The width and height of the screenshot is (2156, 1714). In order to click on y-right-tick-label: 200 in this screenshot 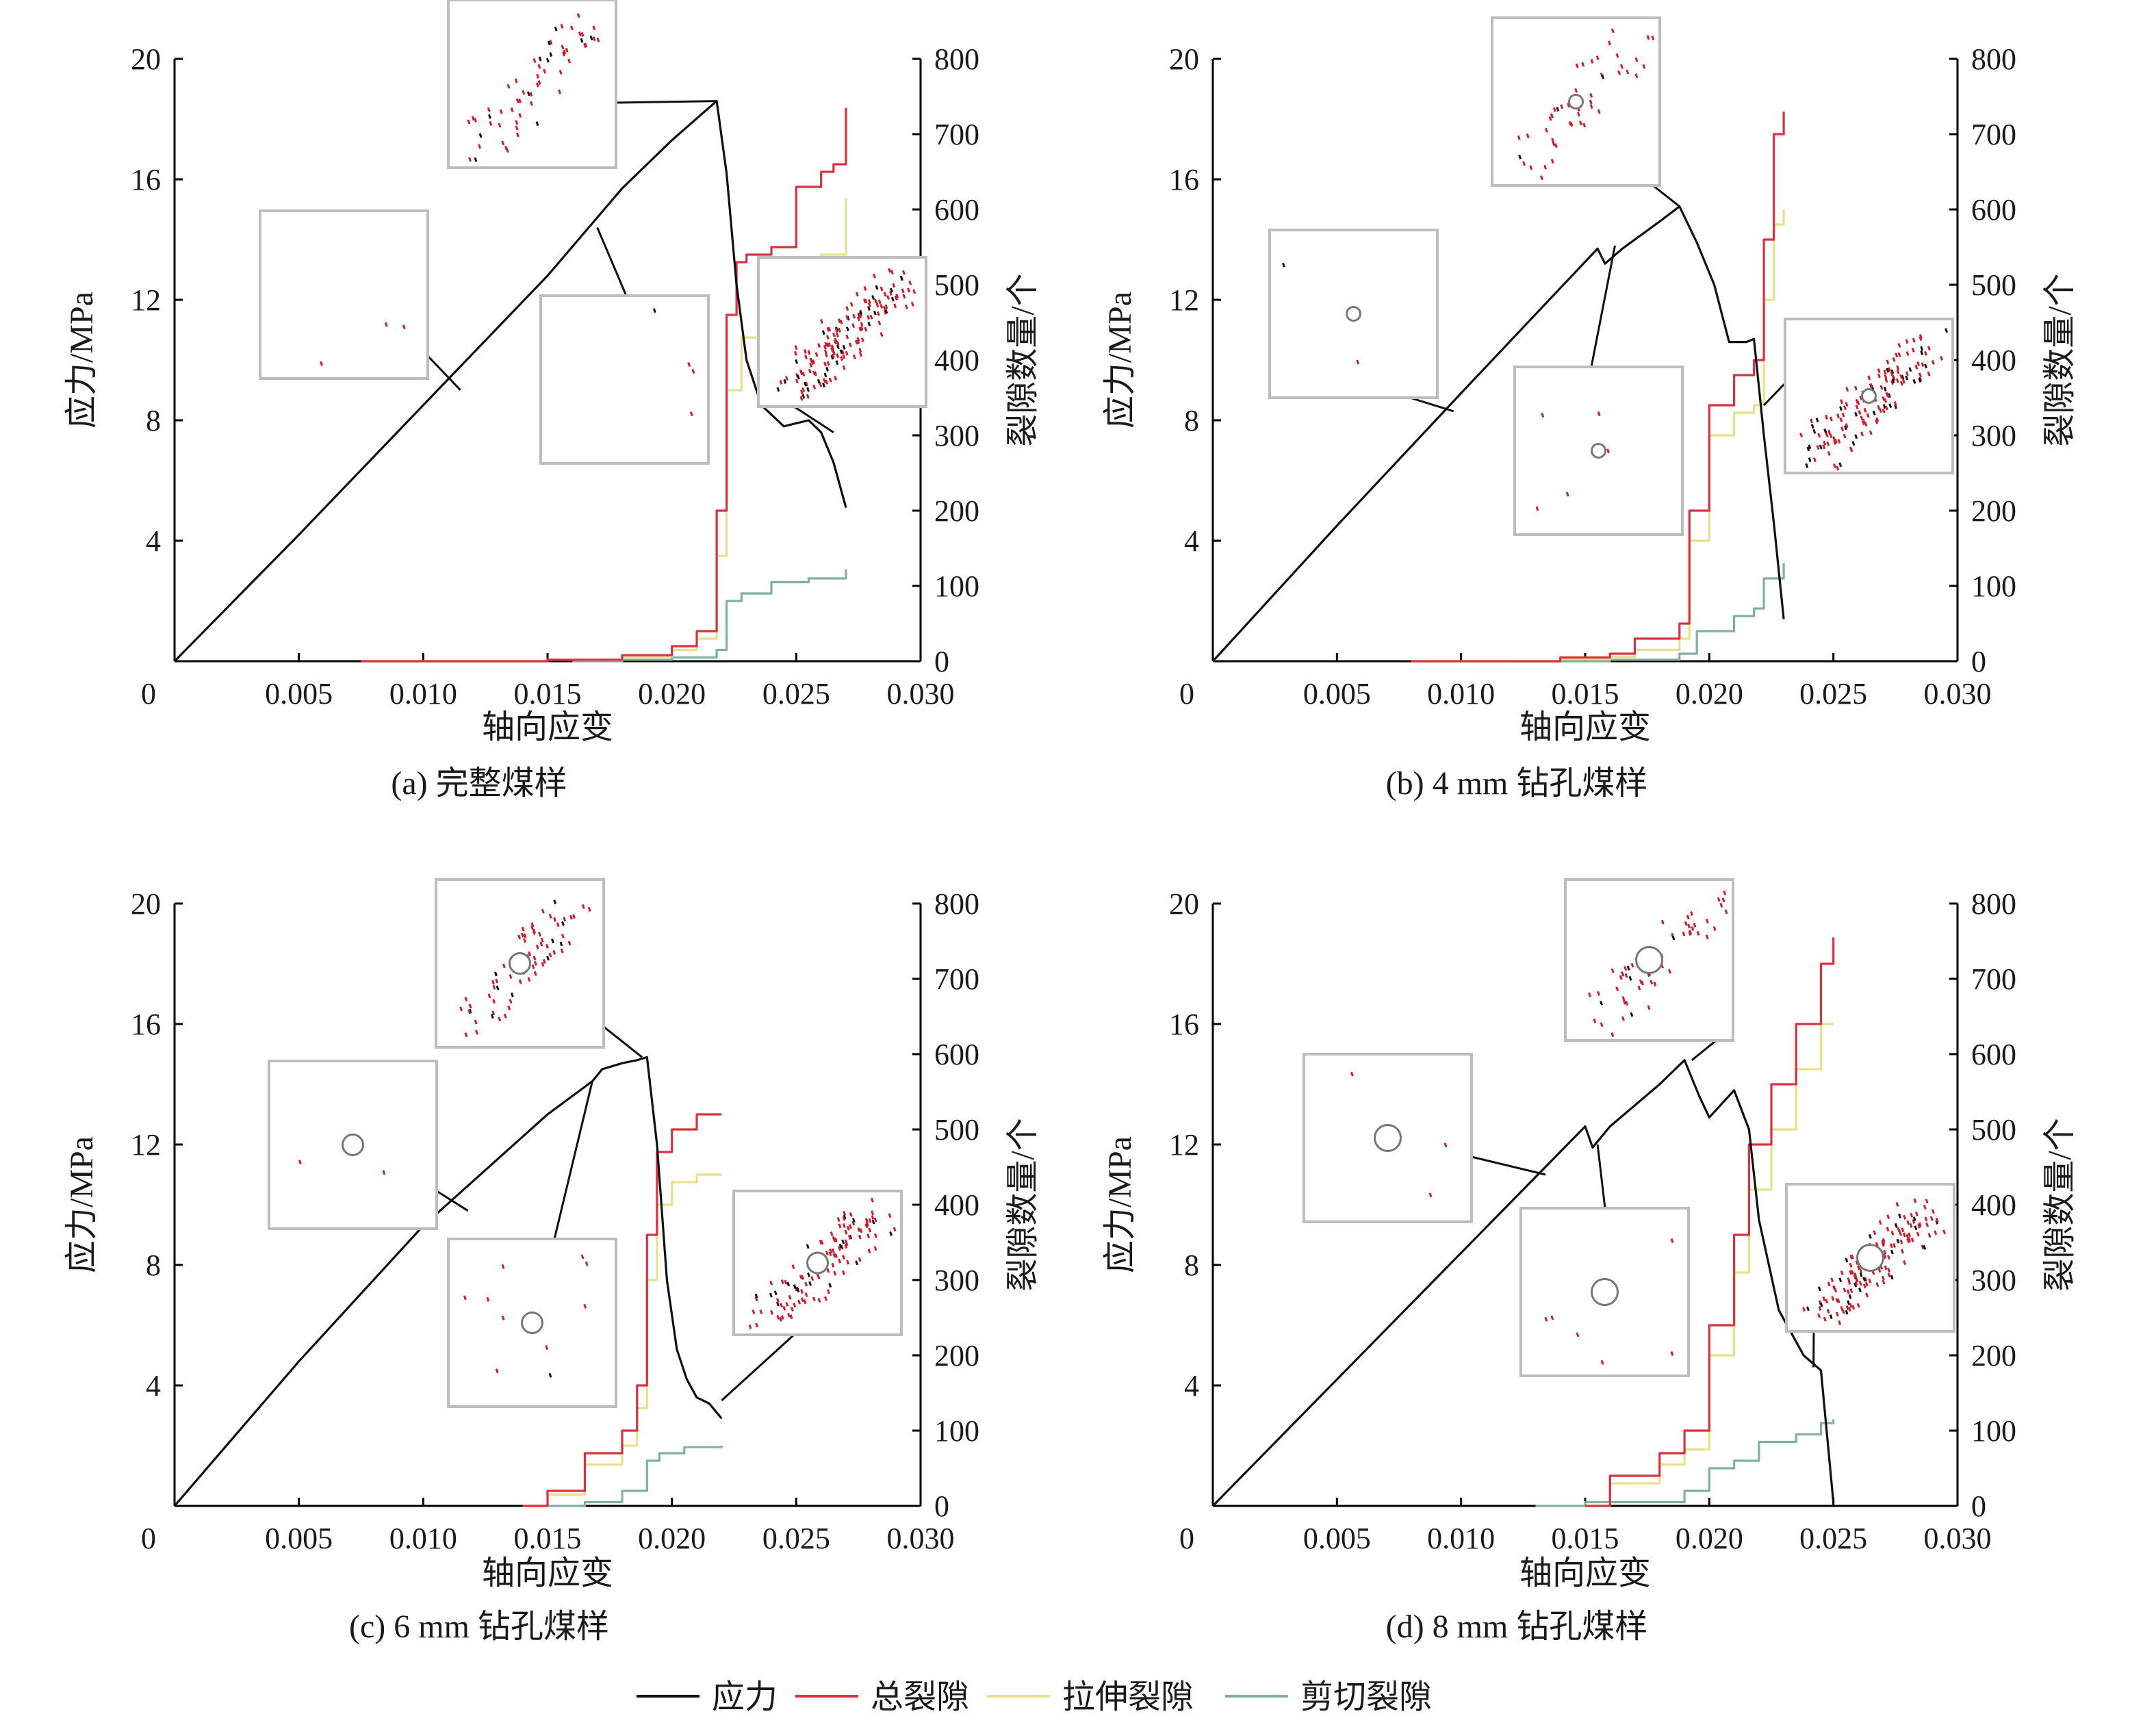, I will do `click(1994, 1355)`.